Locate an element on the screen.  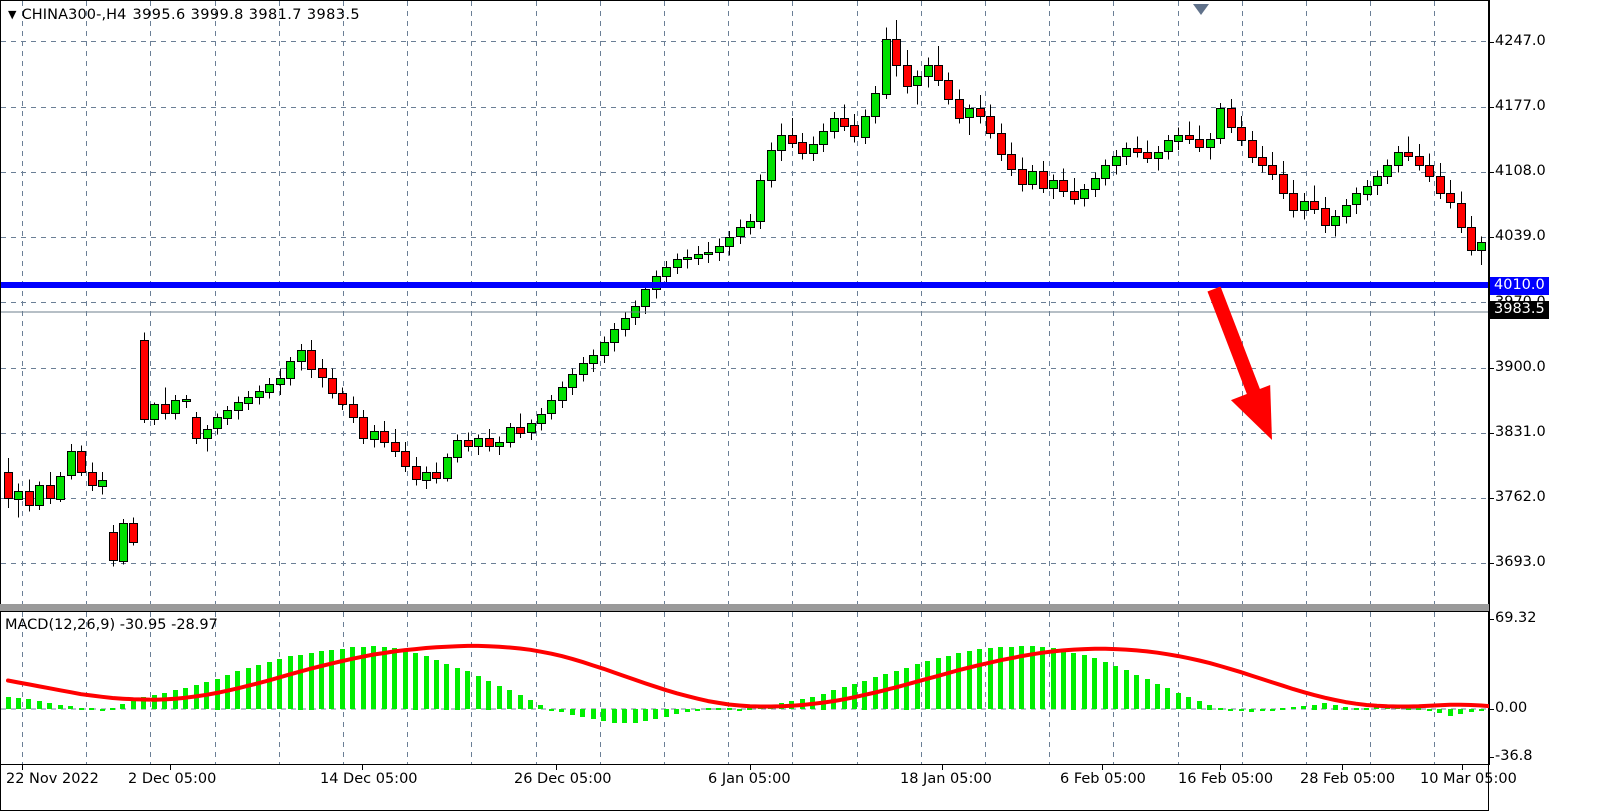
time-tick-label: 6 Feb 05:00 is located at coordinates (1103, 779).